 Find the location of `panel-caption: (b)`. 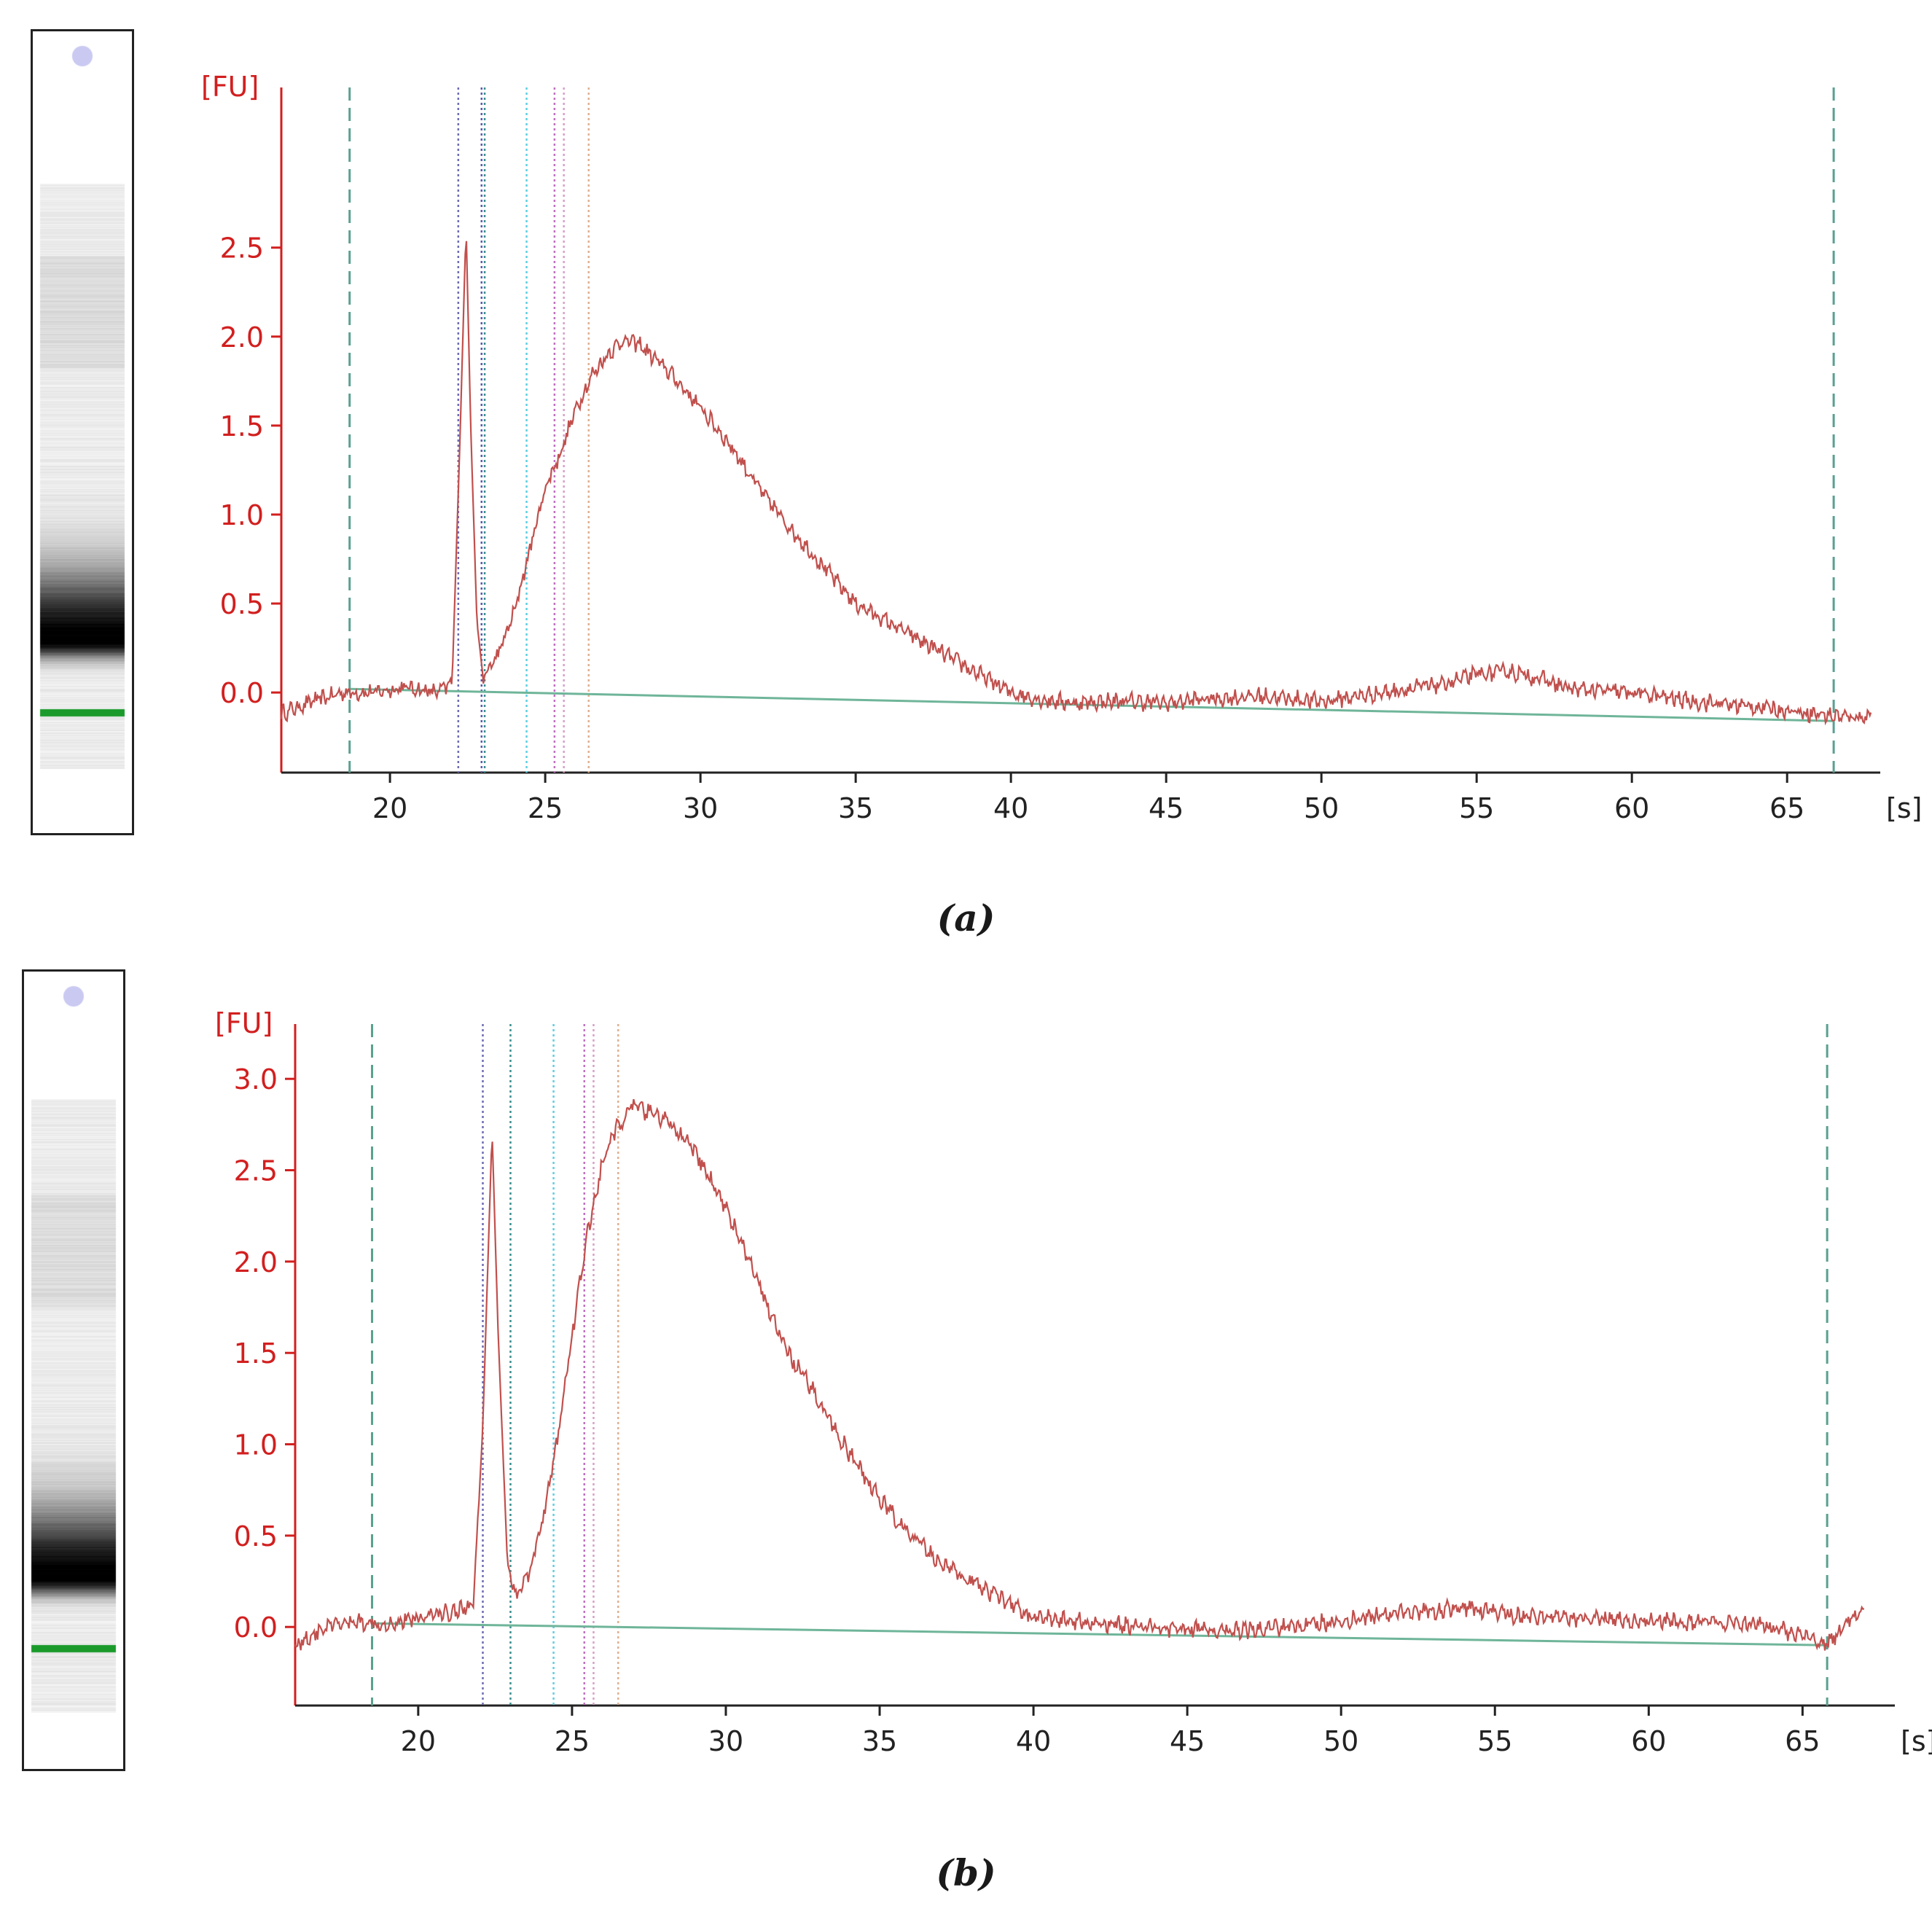

panel-caption: (b) is located at coordinates (966, 1872).